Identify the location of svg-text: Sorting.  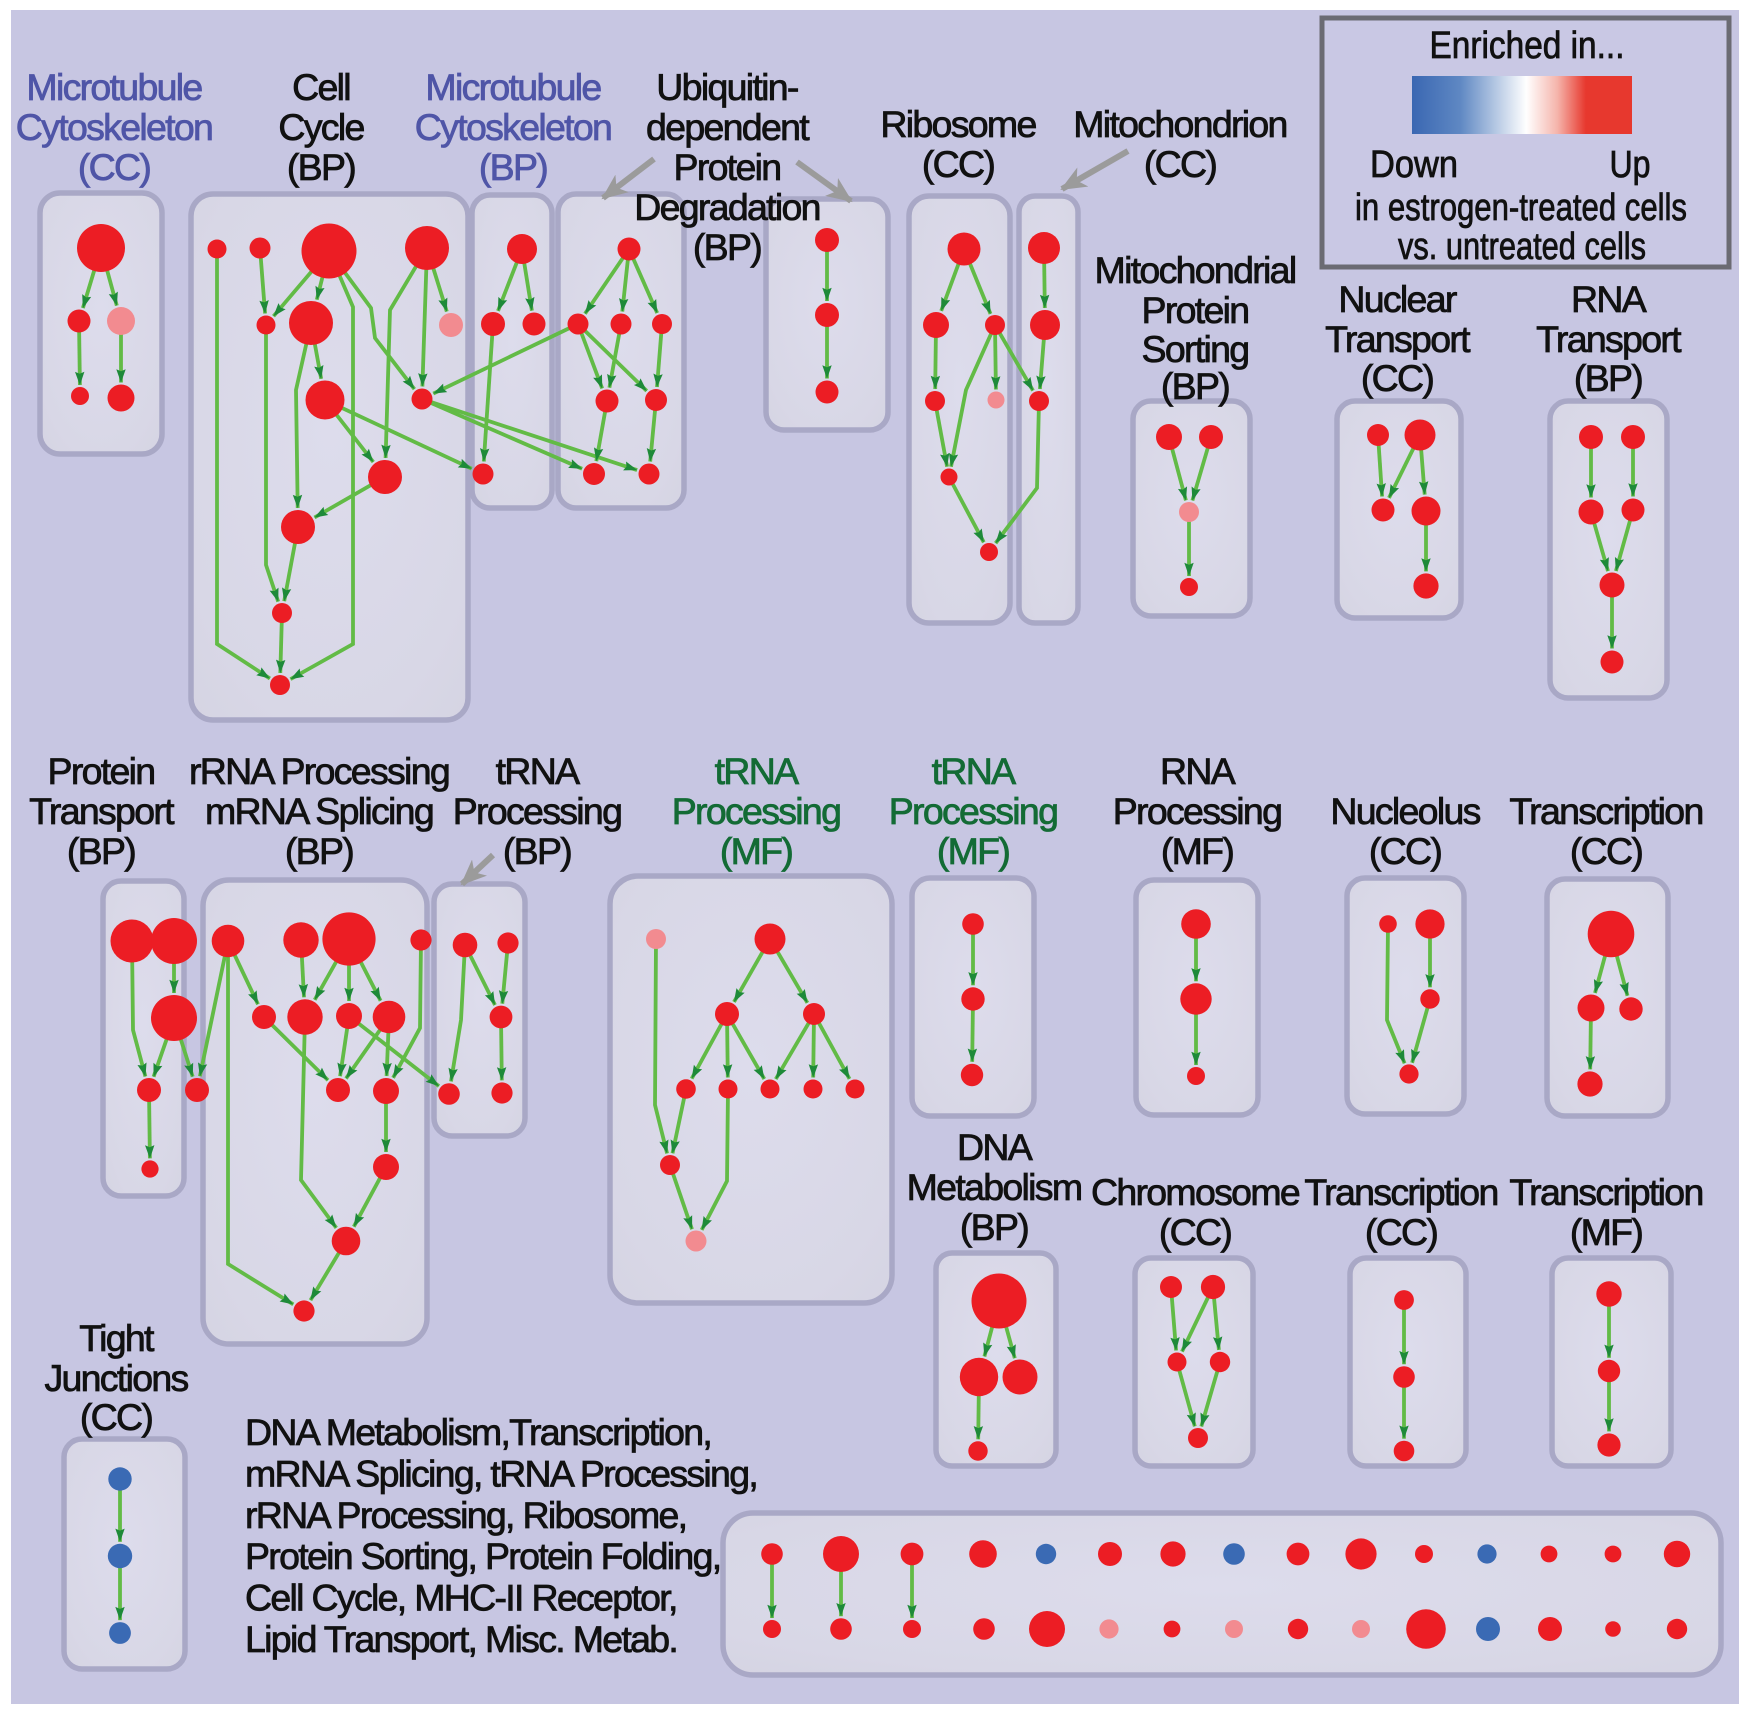
(1195, 349).